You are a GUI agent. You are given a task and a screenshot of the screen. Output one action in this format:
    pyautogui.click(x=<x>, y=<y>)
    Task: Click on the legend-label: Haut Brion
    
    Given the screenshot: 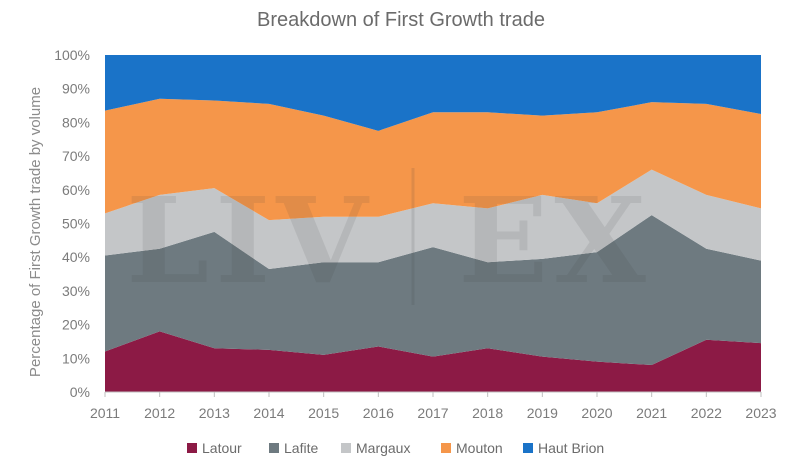 What is the action you would take?
    pyautogui.click(x=571, y=448)
    